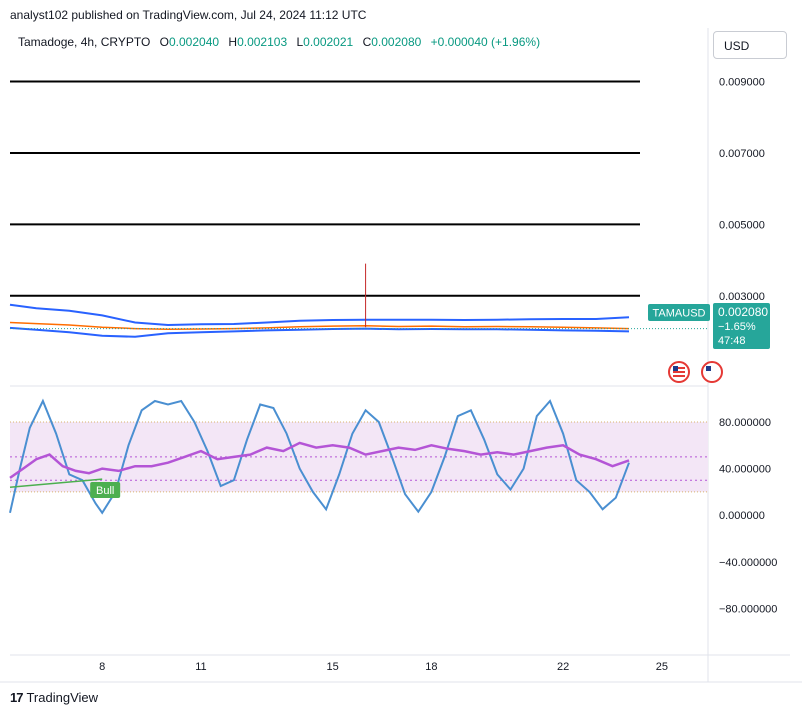 This screenshot has width=802, height=718. I want to click on oscillator-pane: Bull, so click(358, 456).